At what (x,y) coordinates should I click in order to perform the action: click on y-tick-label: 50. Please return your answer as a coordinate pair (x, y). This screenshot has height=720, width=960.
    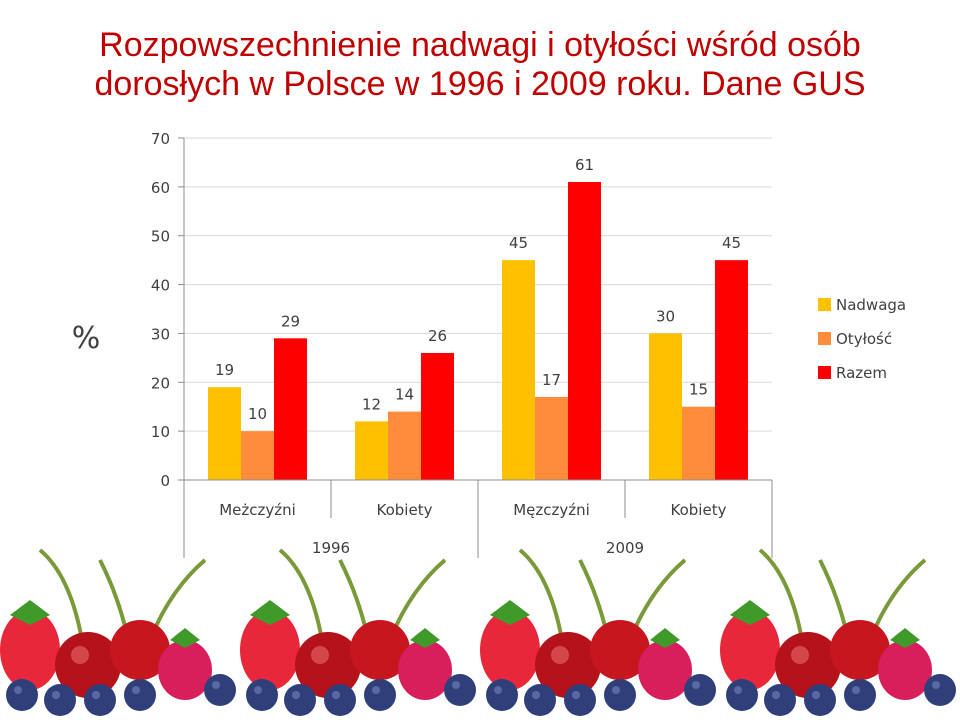
    Looking at the image, I should click on (160, 237).